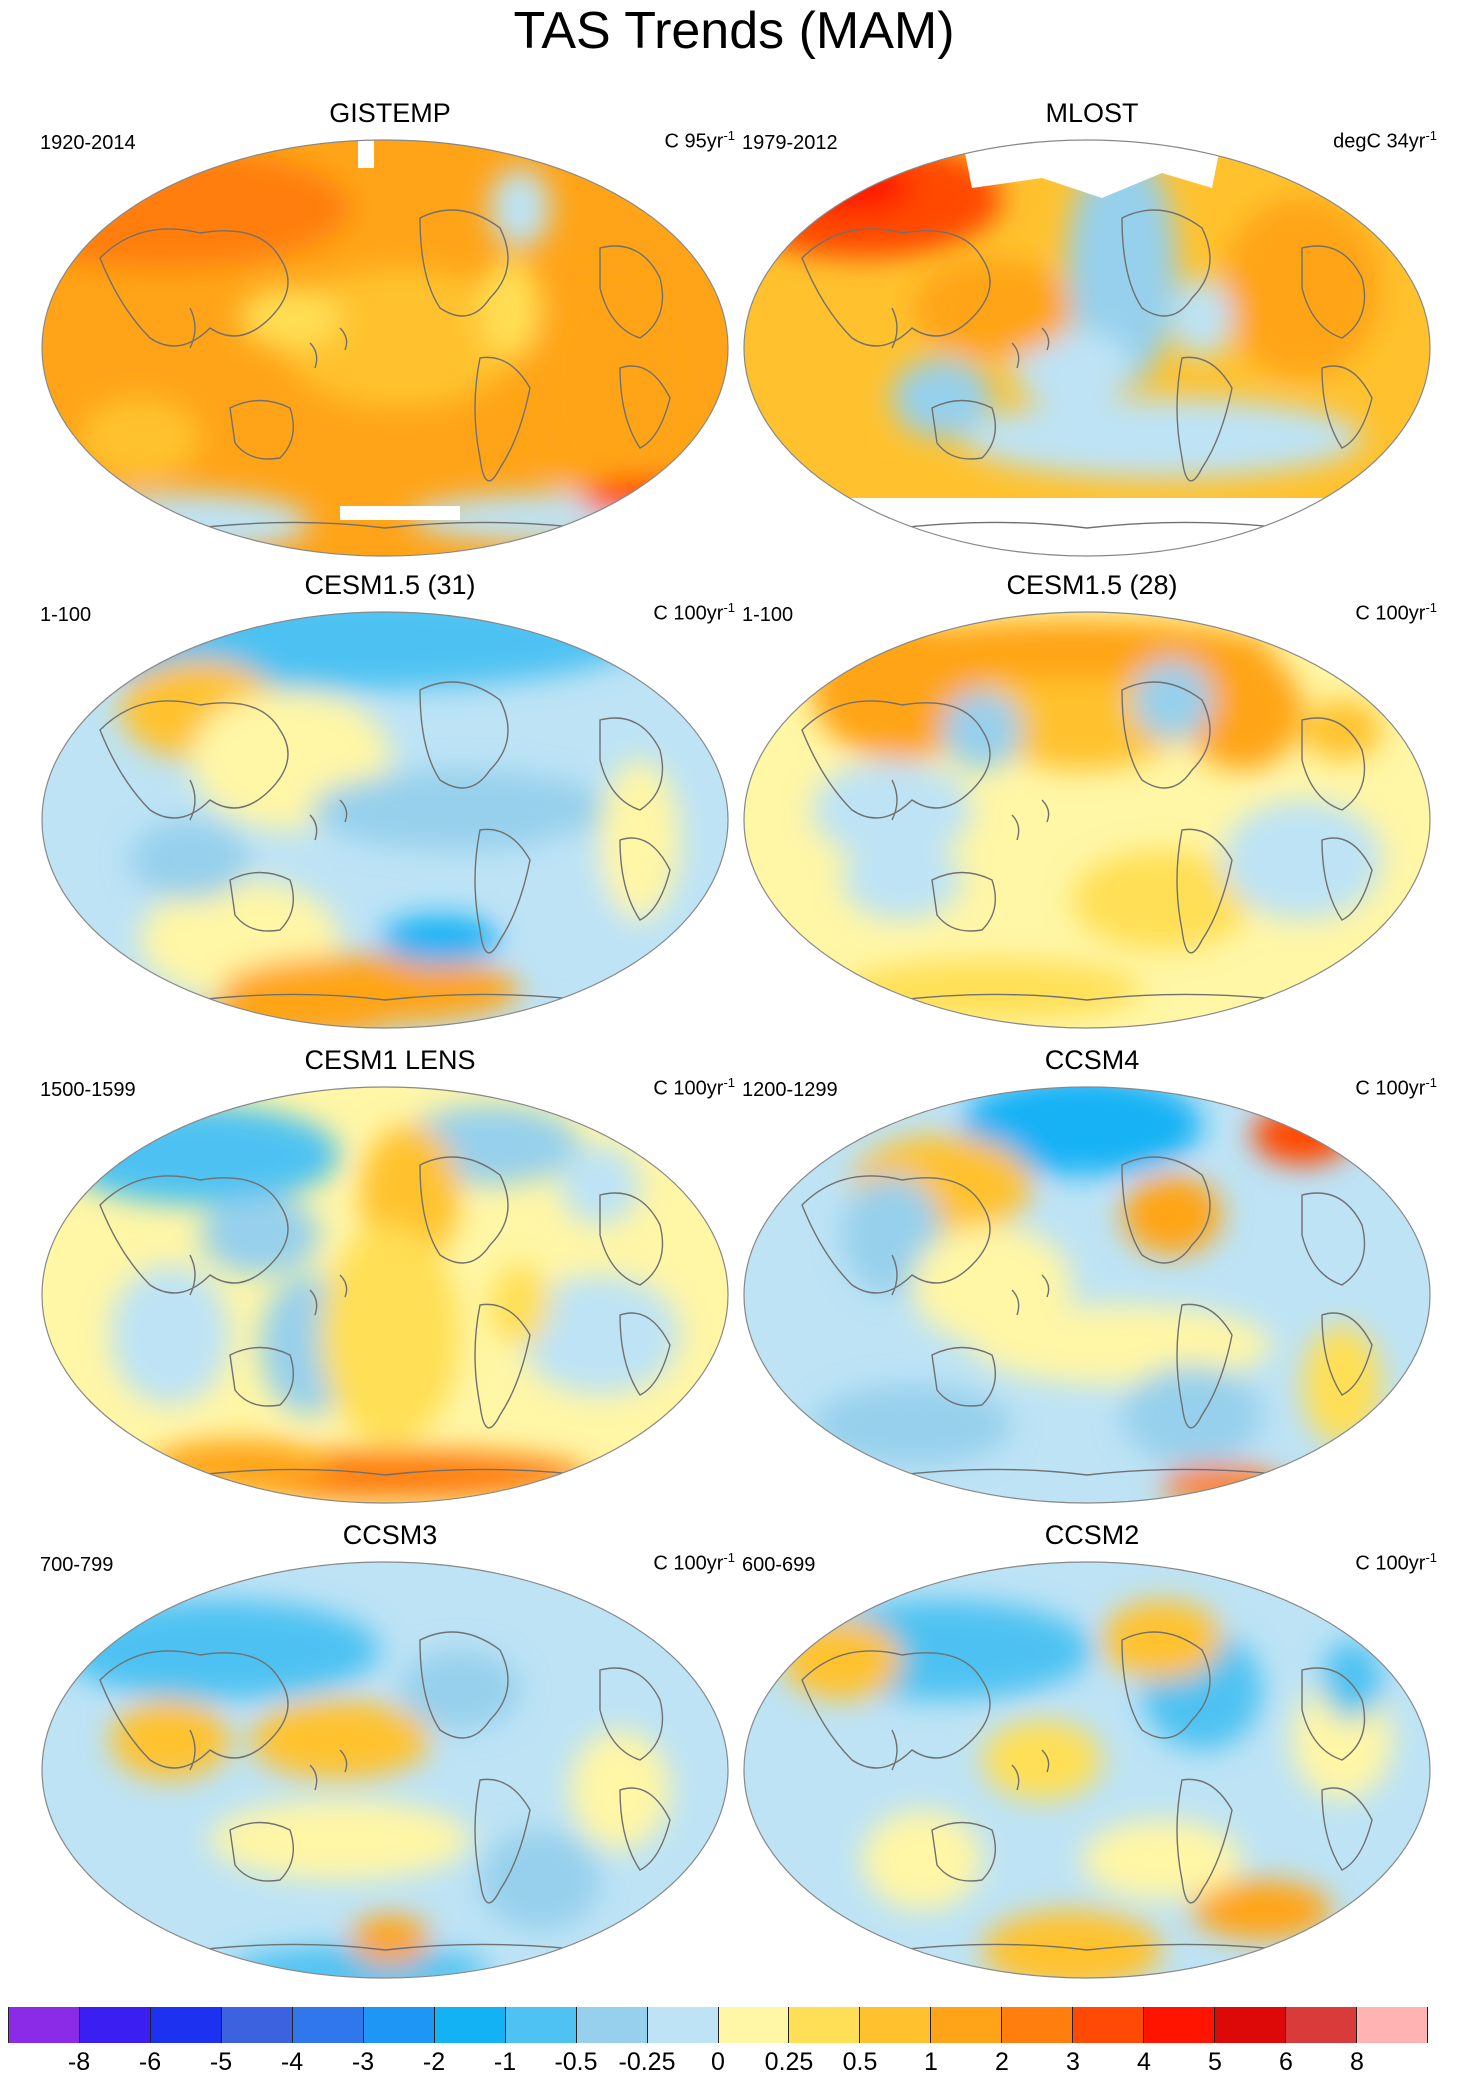  What do you see at coordinates (1073, 2062) in the screenshot?
I see `colorbar-label: 3` at bounding box center [1073, 2062].